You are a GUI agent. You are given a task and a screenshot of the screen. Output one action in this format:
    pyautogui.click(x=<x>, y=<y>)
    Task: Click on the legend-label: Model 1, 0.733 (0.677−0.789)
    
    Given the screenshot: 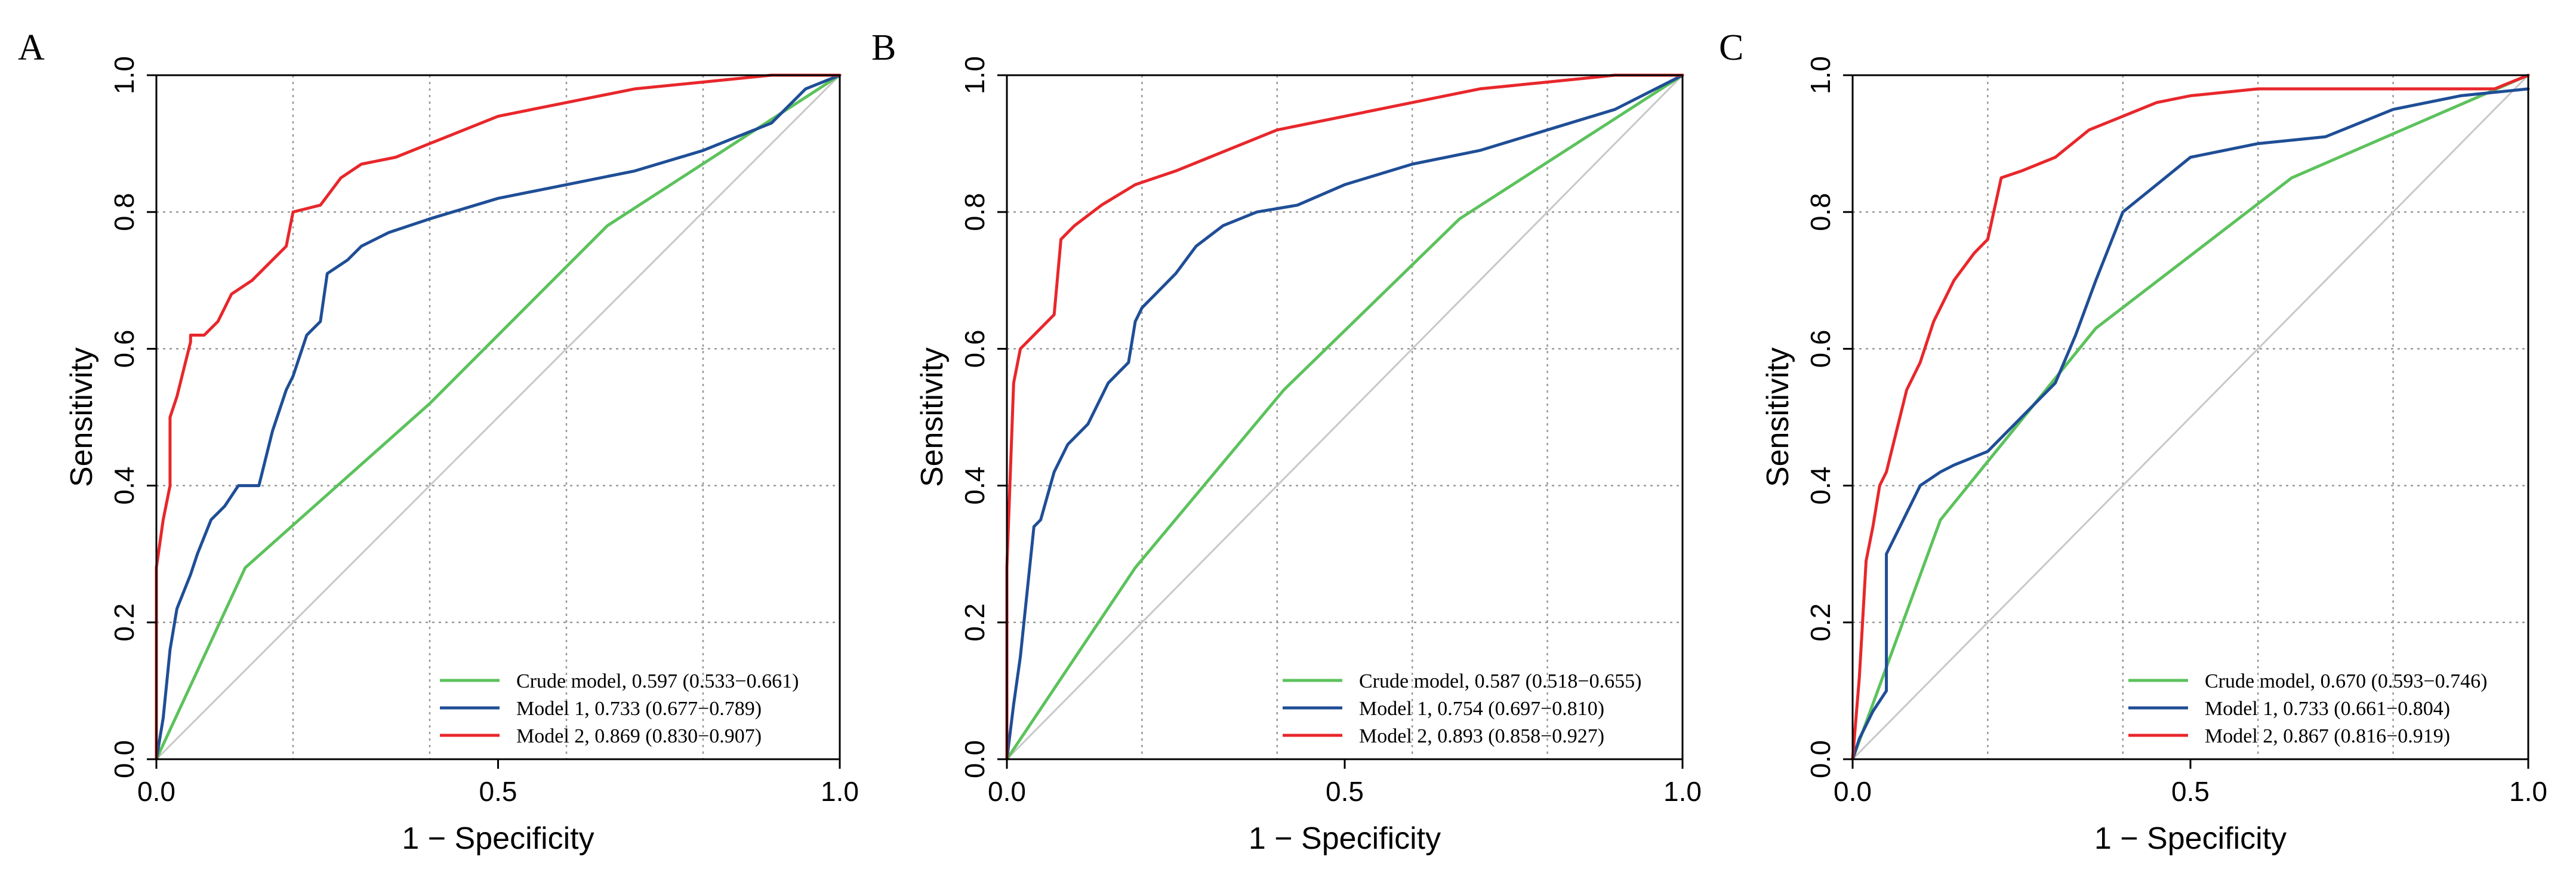 What is the action you would take?
    pyautogui.click(x=639, y=709)
    